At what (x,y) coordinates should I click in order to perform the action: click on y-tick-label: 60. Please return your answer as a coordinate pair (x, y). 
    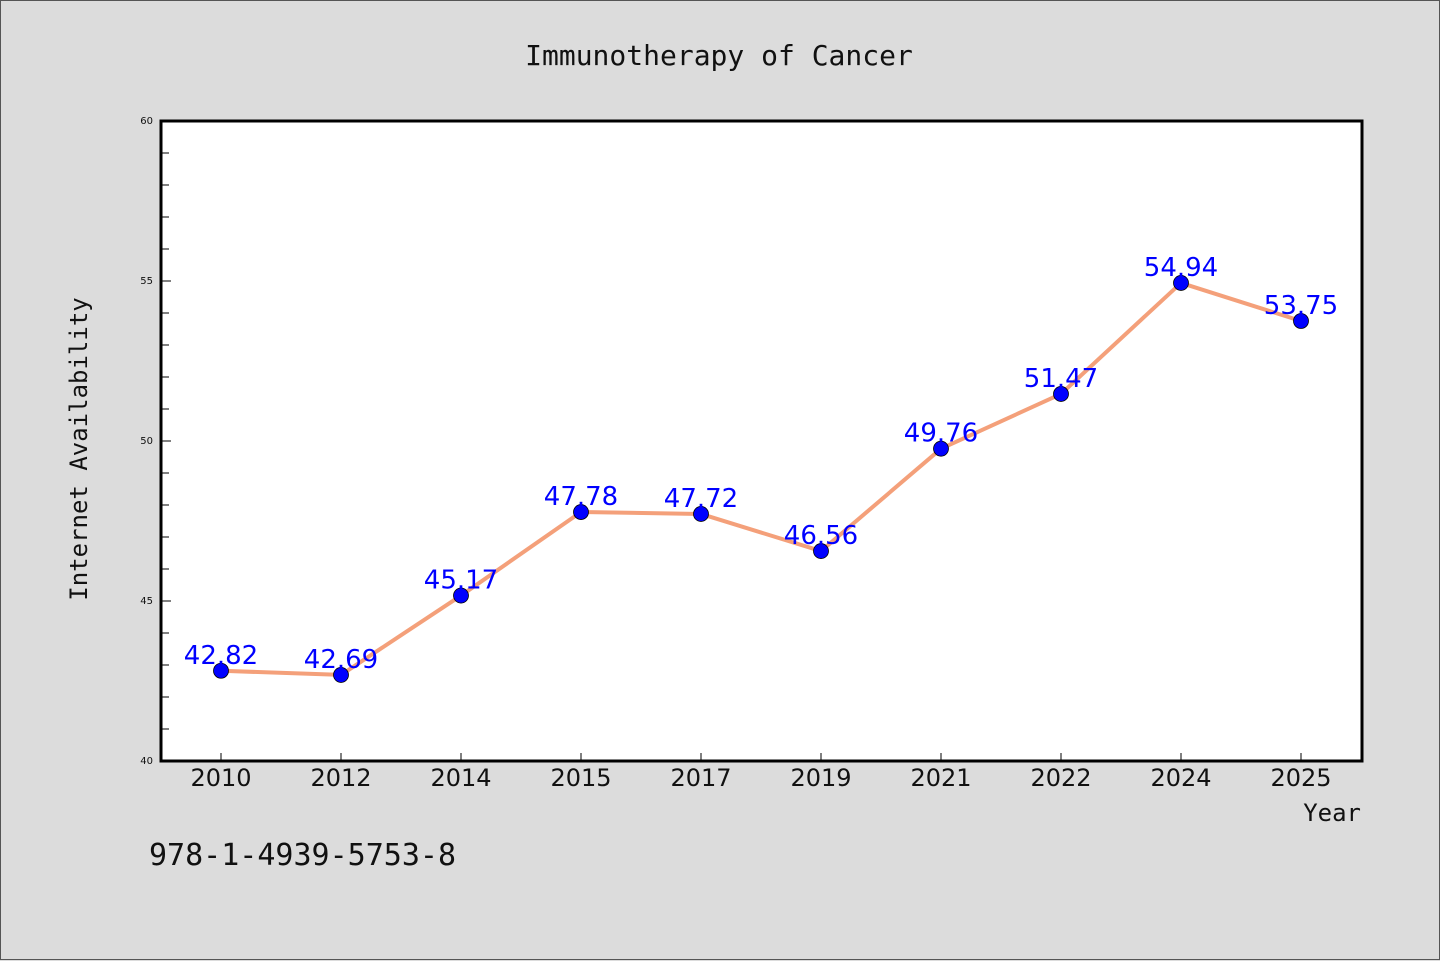
    Looking at the image, I should click on (146, 121).